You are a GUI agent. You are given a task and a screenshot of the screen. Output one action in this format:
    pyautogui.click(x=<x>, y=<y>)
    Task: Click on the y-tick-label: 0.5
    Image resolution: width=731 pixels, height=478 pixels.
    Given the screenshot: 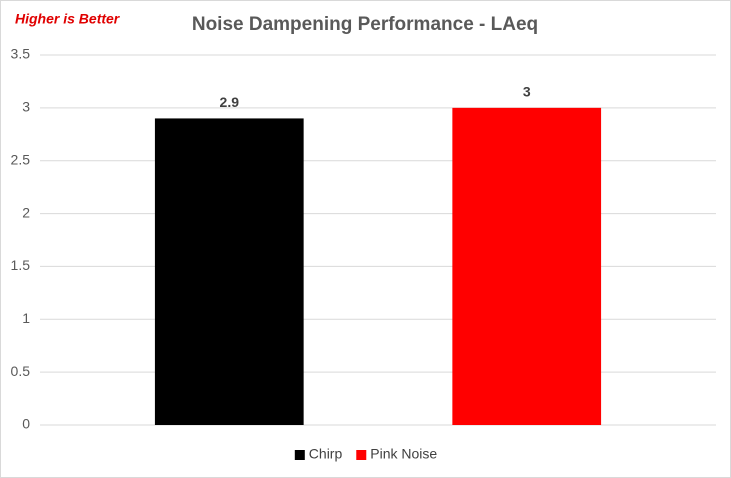 What is the action you would take?
    pyautogui.click(x=21, y=371)
    